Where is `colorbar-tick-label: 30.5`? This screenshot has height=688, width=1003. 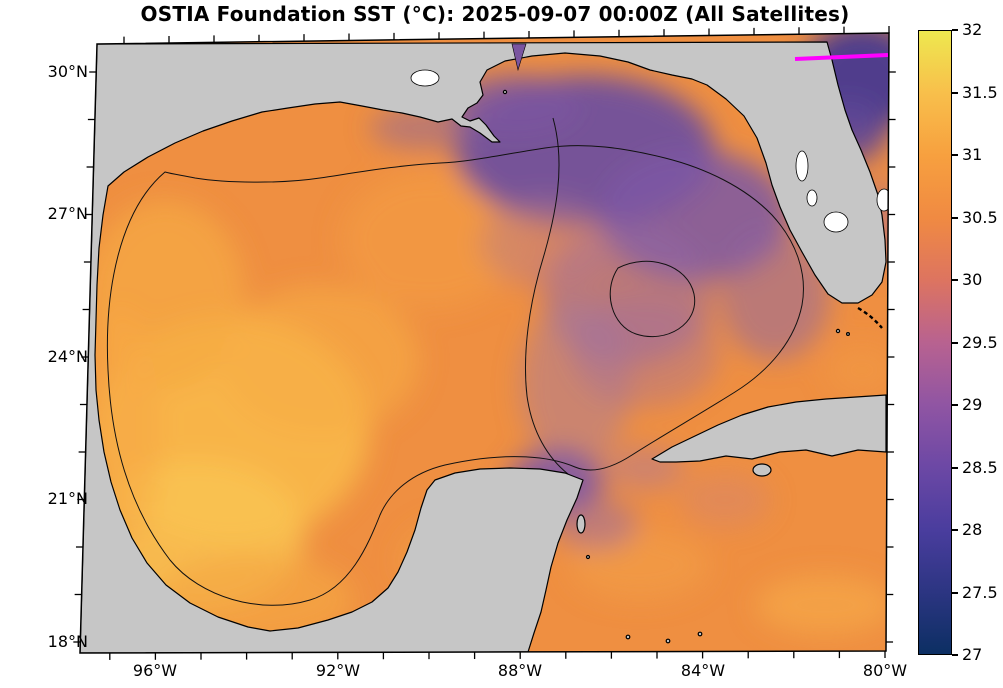
colorbar-tick-label: 30.5 is located at coordinates (980, 217).